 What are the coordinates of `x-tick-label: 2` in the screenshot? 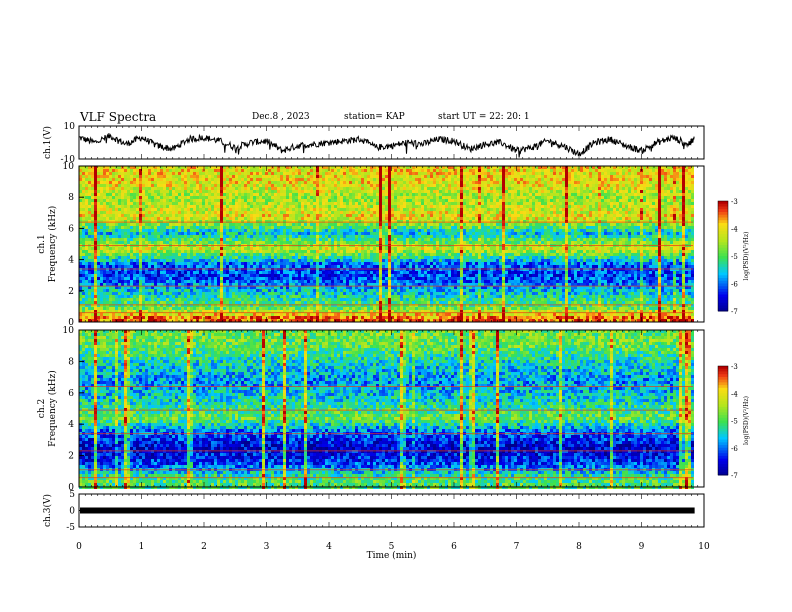 It's located at (204, 547).